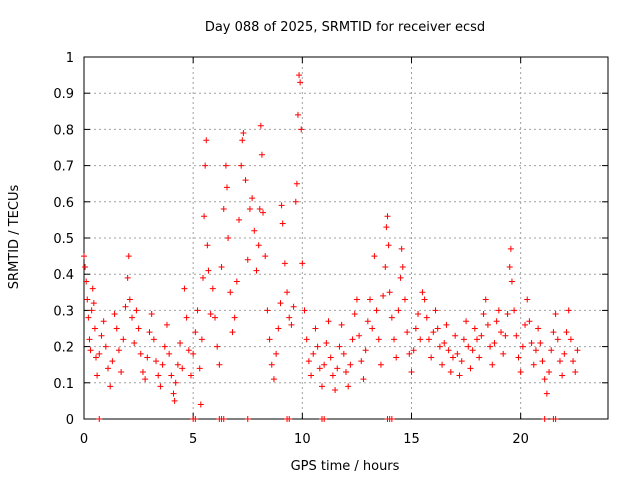 The width and height of the screenshot is (640, 480). Describe the element at coordinates (70, 58) in the screenshot. I see `y-tick-label: 1` at that location.